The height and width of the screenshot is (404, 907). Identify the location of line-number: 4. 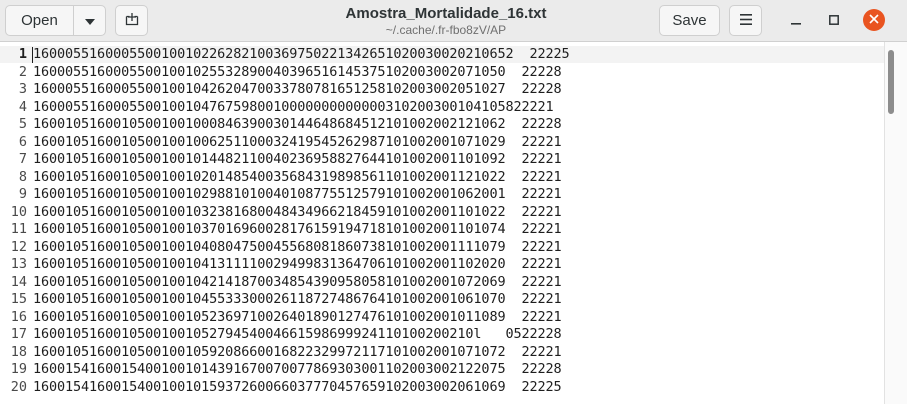
(22, 106).